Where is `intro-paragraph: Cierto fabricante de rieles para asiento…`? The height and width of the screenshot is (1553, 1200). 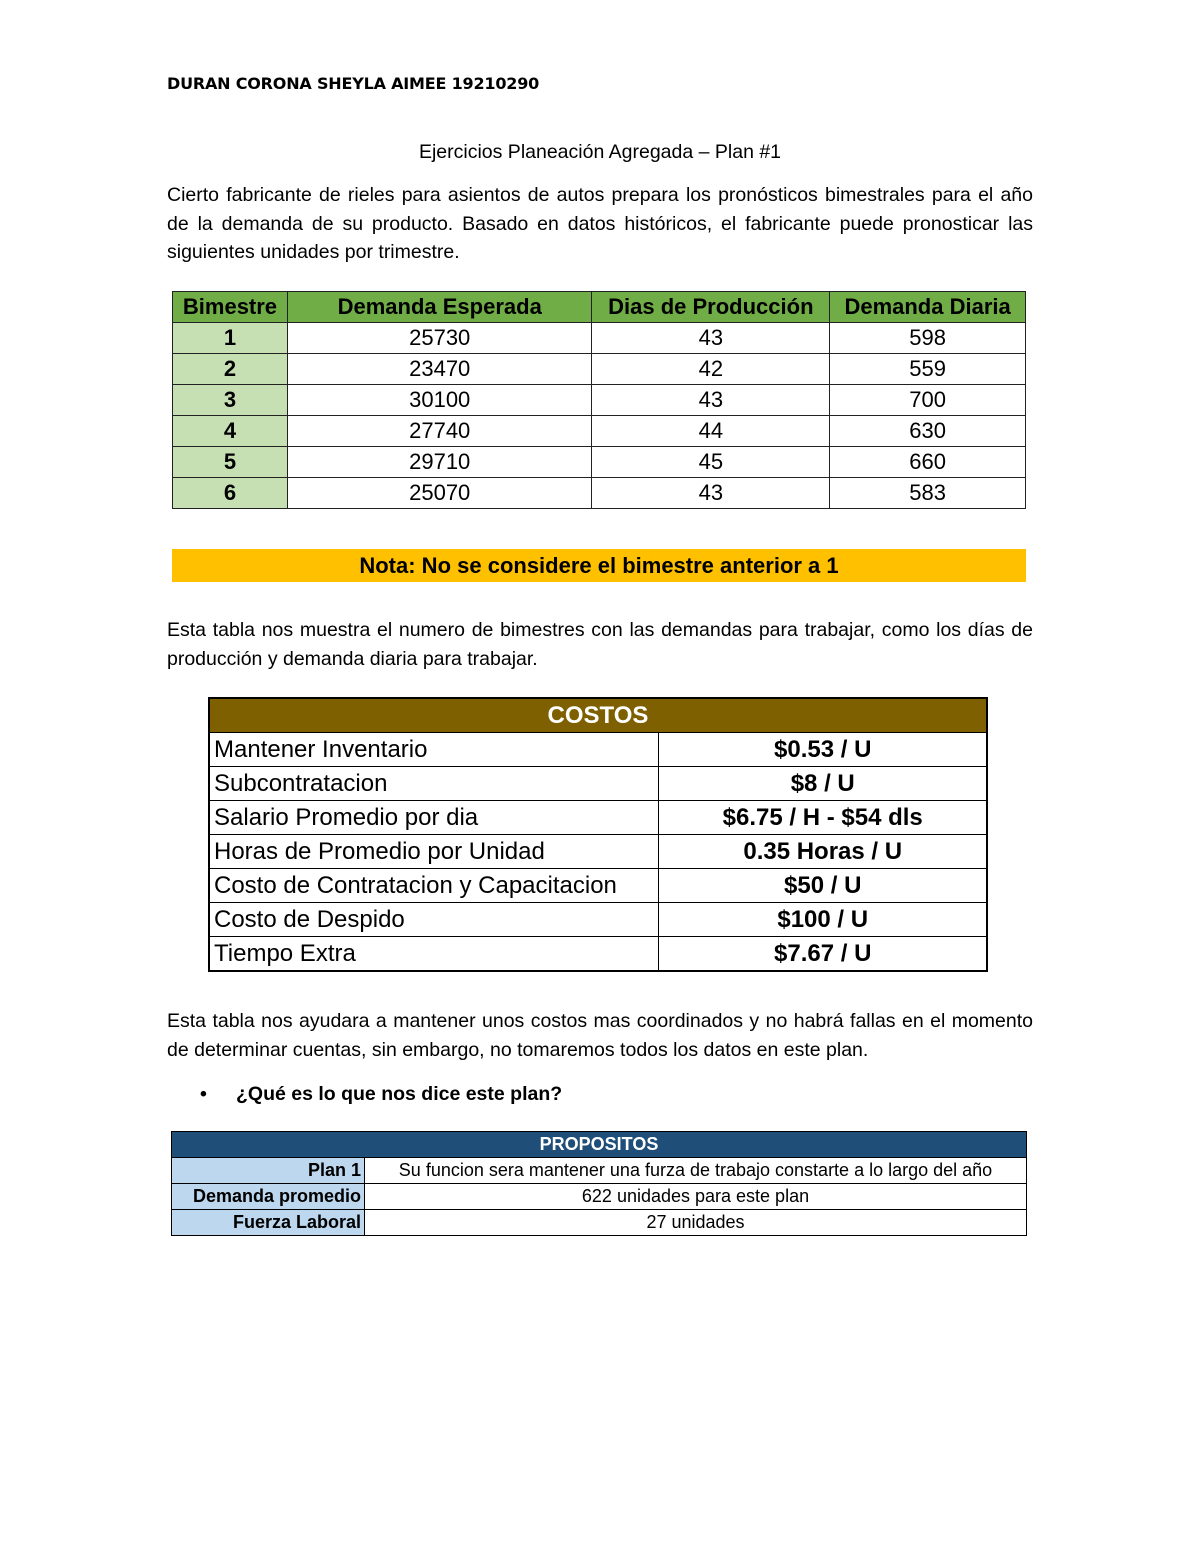 intro-paragraph: Cierto fabricante de rieles para asiento… is located at coordinates (600, 223).